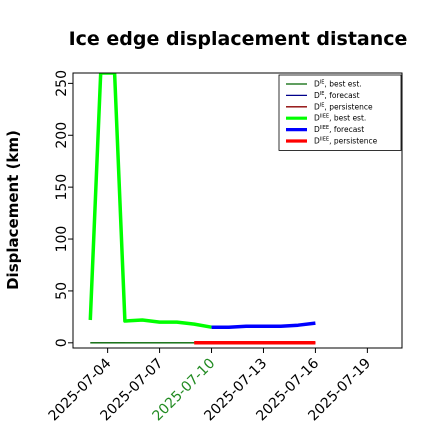 The width and height of the screenshot is (440, 440). What do you see at coordinates (238, 39) in the screenshot?
I see `chart-title: Ice edge displacement distance` at bounding box center [238, 39].